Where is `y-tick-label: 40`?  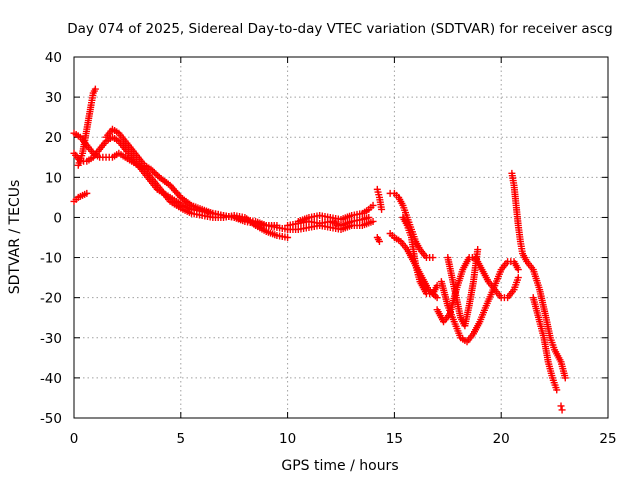
y-tick-label: 40 is located at coordinates (53, 58).